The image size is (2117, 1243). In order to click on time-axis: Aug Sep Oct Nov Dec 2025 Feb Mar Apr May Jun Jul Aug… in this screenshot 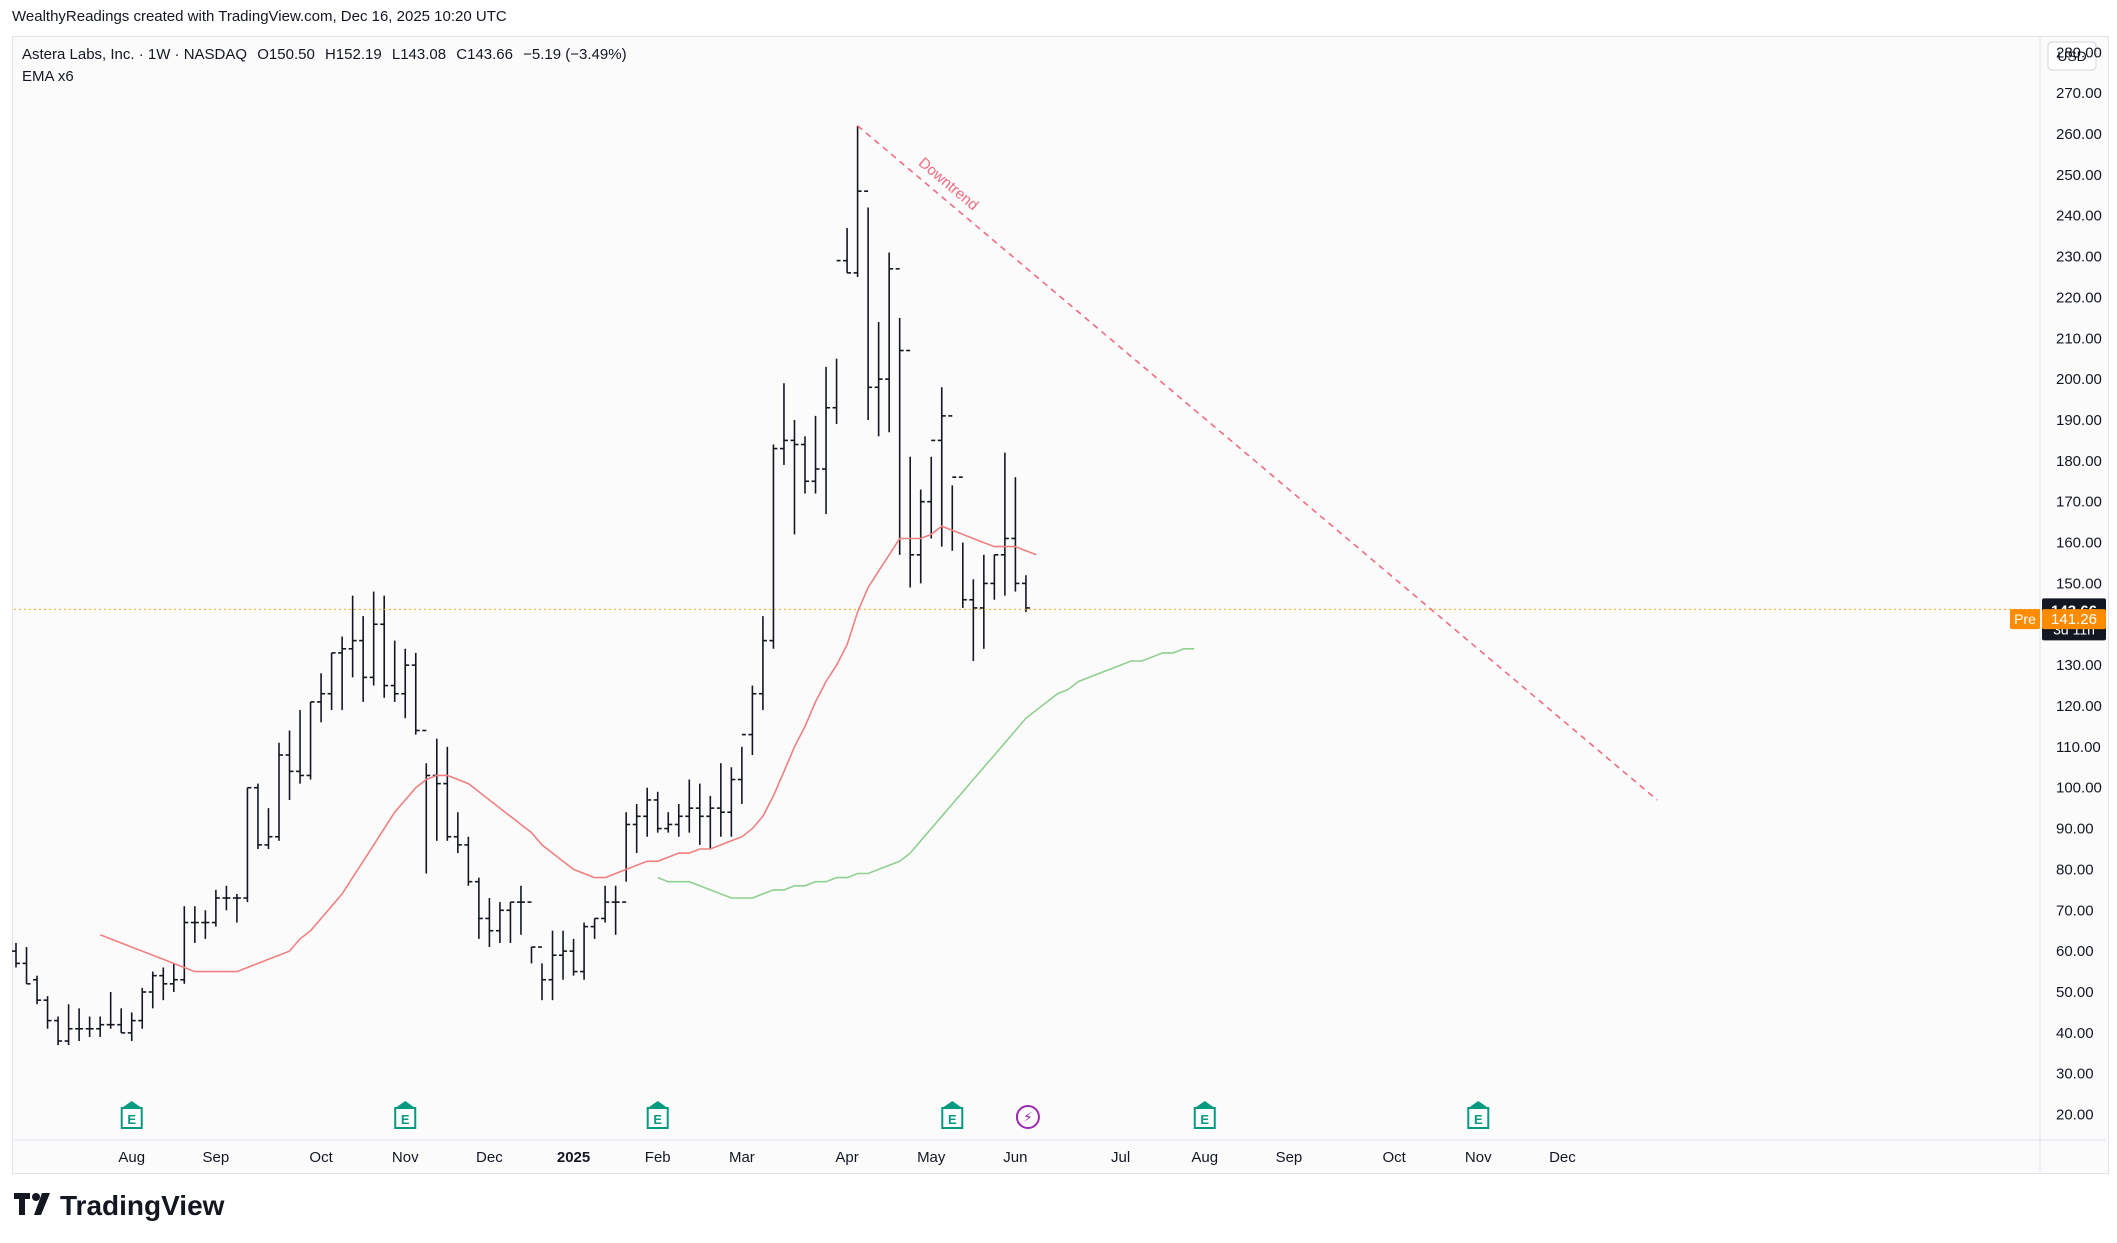, I will do `click(847, 1157)`.